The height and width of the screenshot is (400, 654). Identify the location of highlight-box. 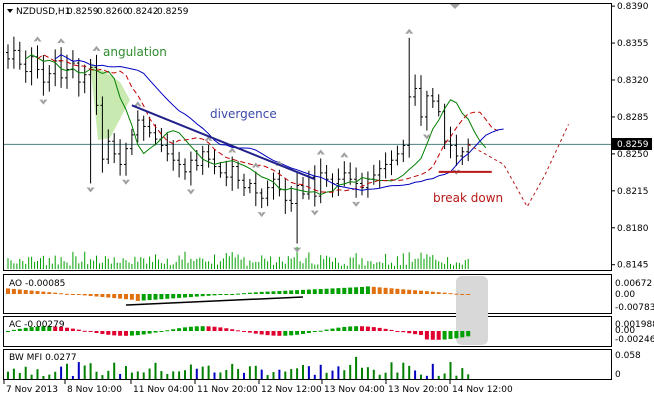
(472, 310).